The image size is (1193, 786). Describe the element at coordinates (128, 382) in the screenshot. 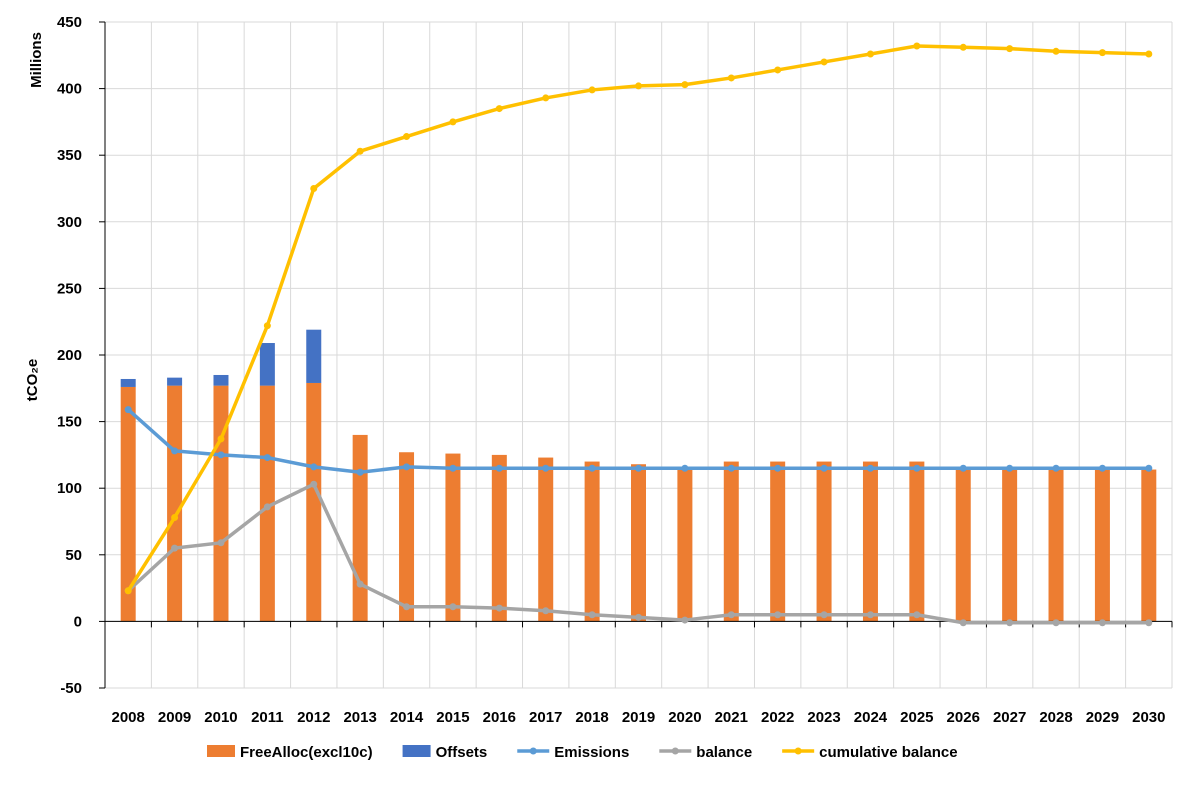

I see `bar-offsets-2008` at that location.